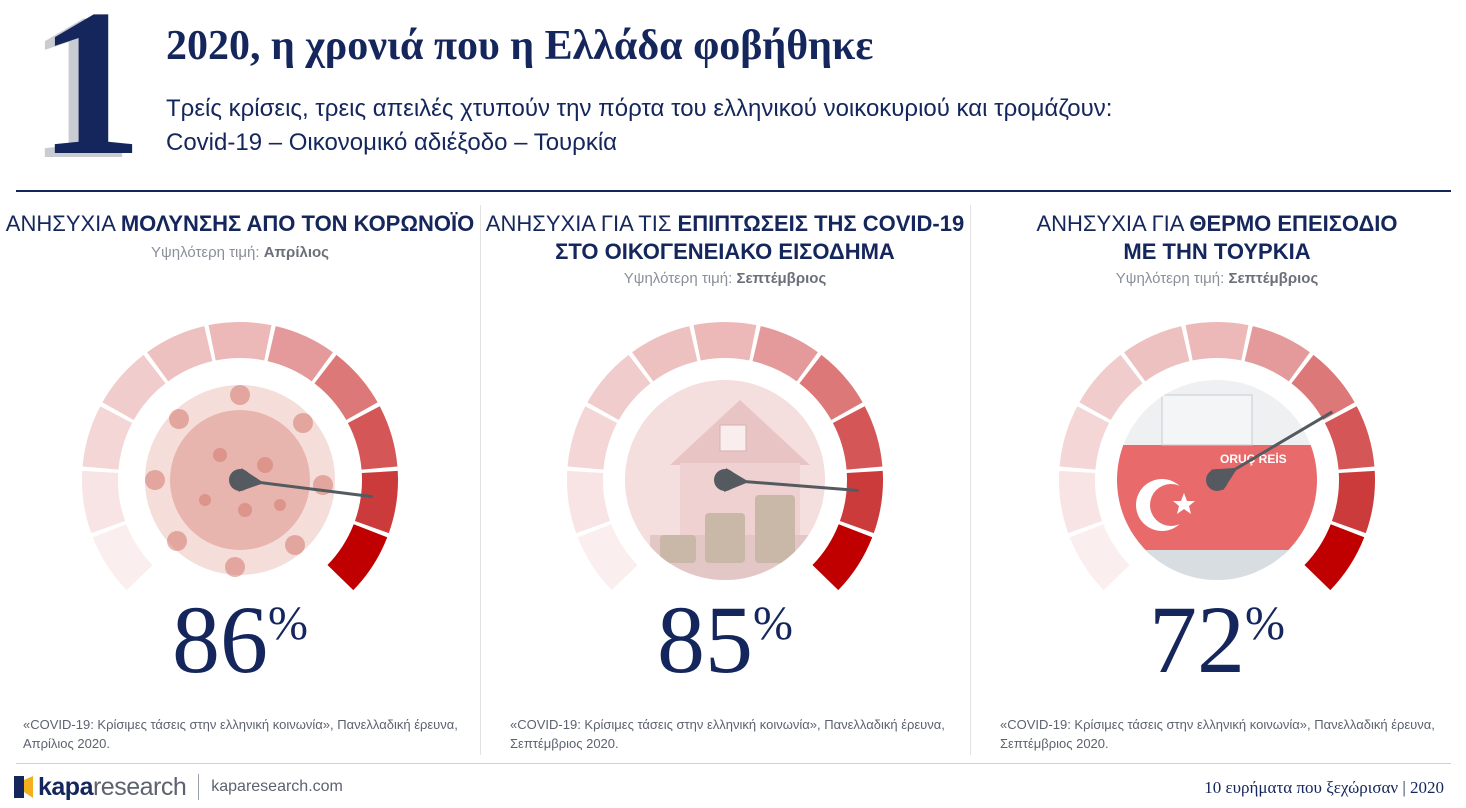  Describe the element at coordinates (240, 252) in the screenshot. I see `peak-month: Υψηλότερη τιμή: Απρίλιος` at that location.